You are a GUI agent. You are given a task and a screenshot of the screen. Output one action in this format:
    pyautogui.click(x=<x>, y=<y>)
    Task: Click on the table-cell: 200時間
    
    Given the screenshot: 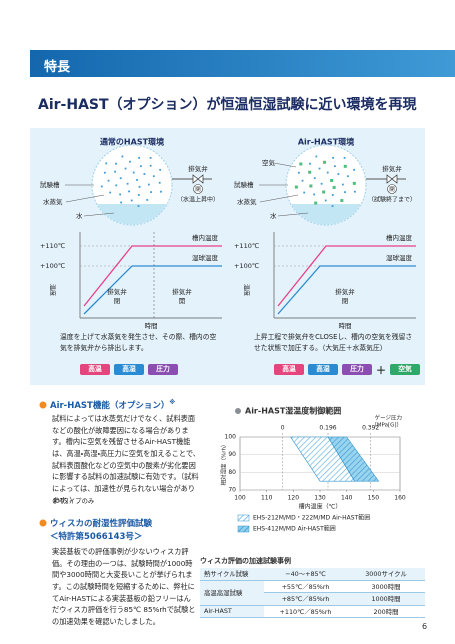 What is the action you would take?
    pyautogui.click(x=386, y=611)
    